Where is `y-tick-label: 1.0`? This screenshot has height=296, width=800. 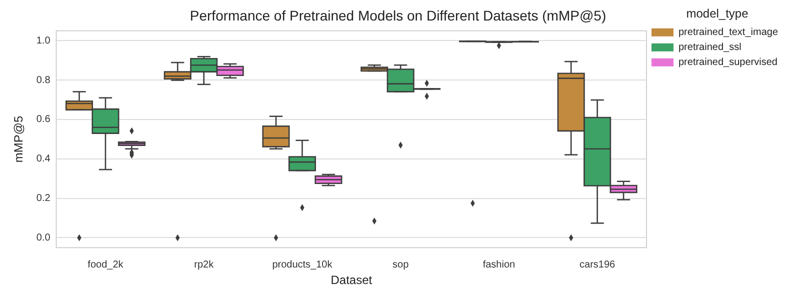
y-tick-label: 1.0 is located at coordinates (43, 40).